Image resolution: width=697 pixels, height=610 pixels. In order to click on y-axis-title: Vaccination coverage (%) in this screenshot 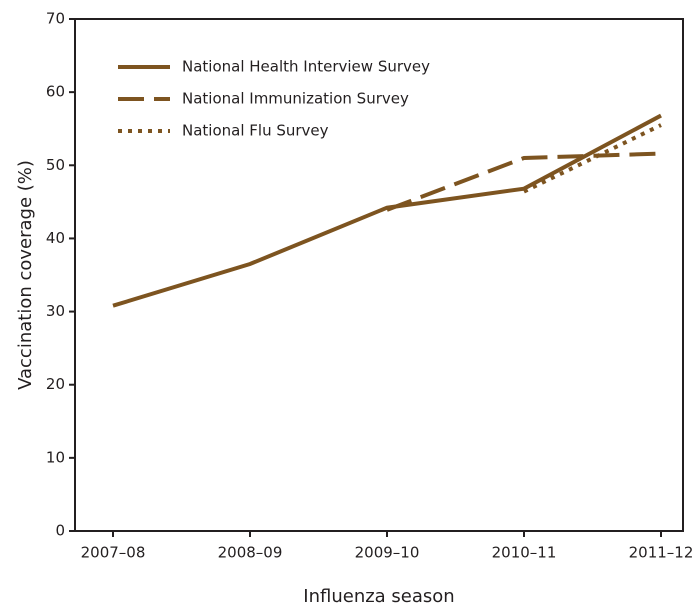, I will do `click(25, 275)`.